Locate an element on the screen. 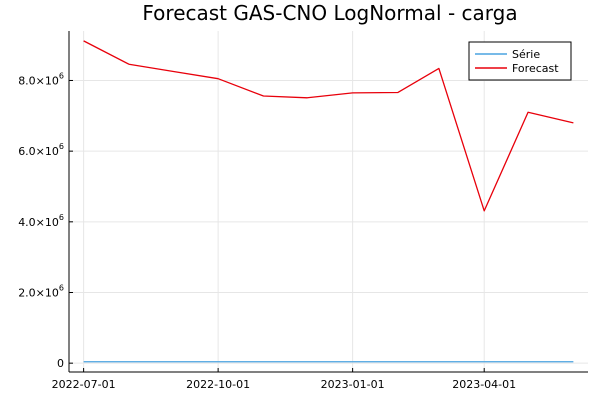  x-tick-label: 2023-01-01 is located at coordinates (353, 384).